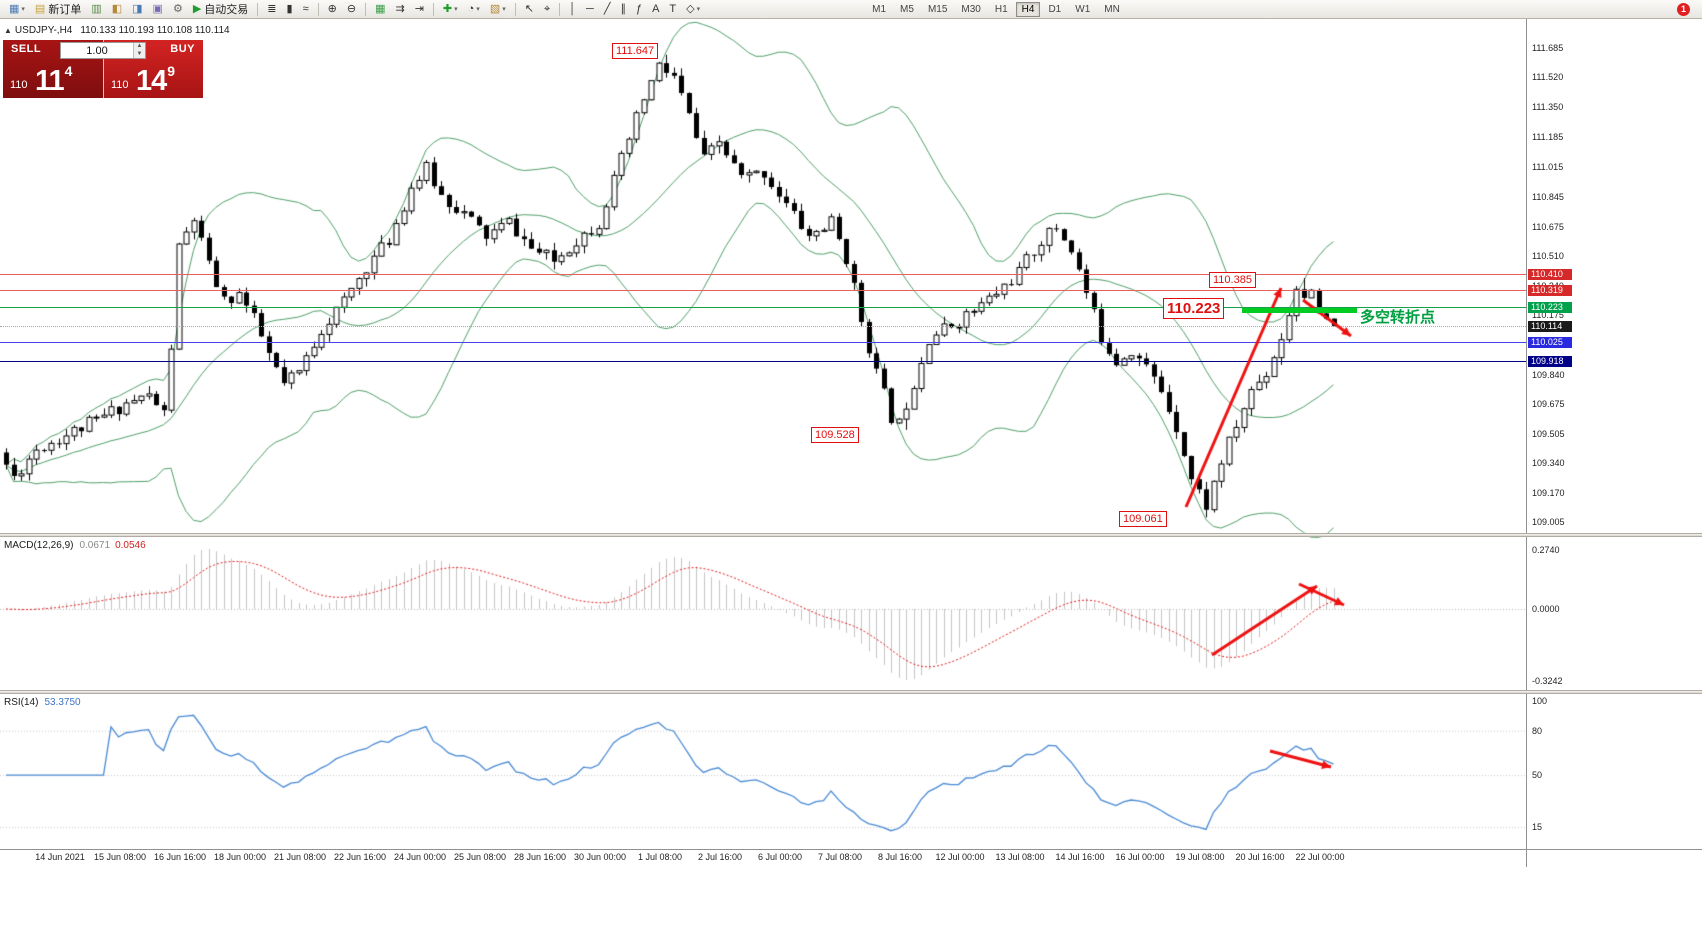  Describe the element at coordinates (851, 692) in the screenshot. I see `pane-splitter-rsi` at that location.